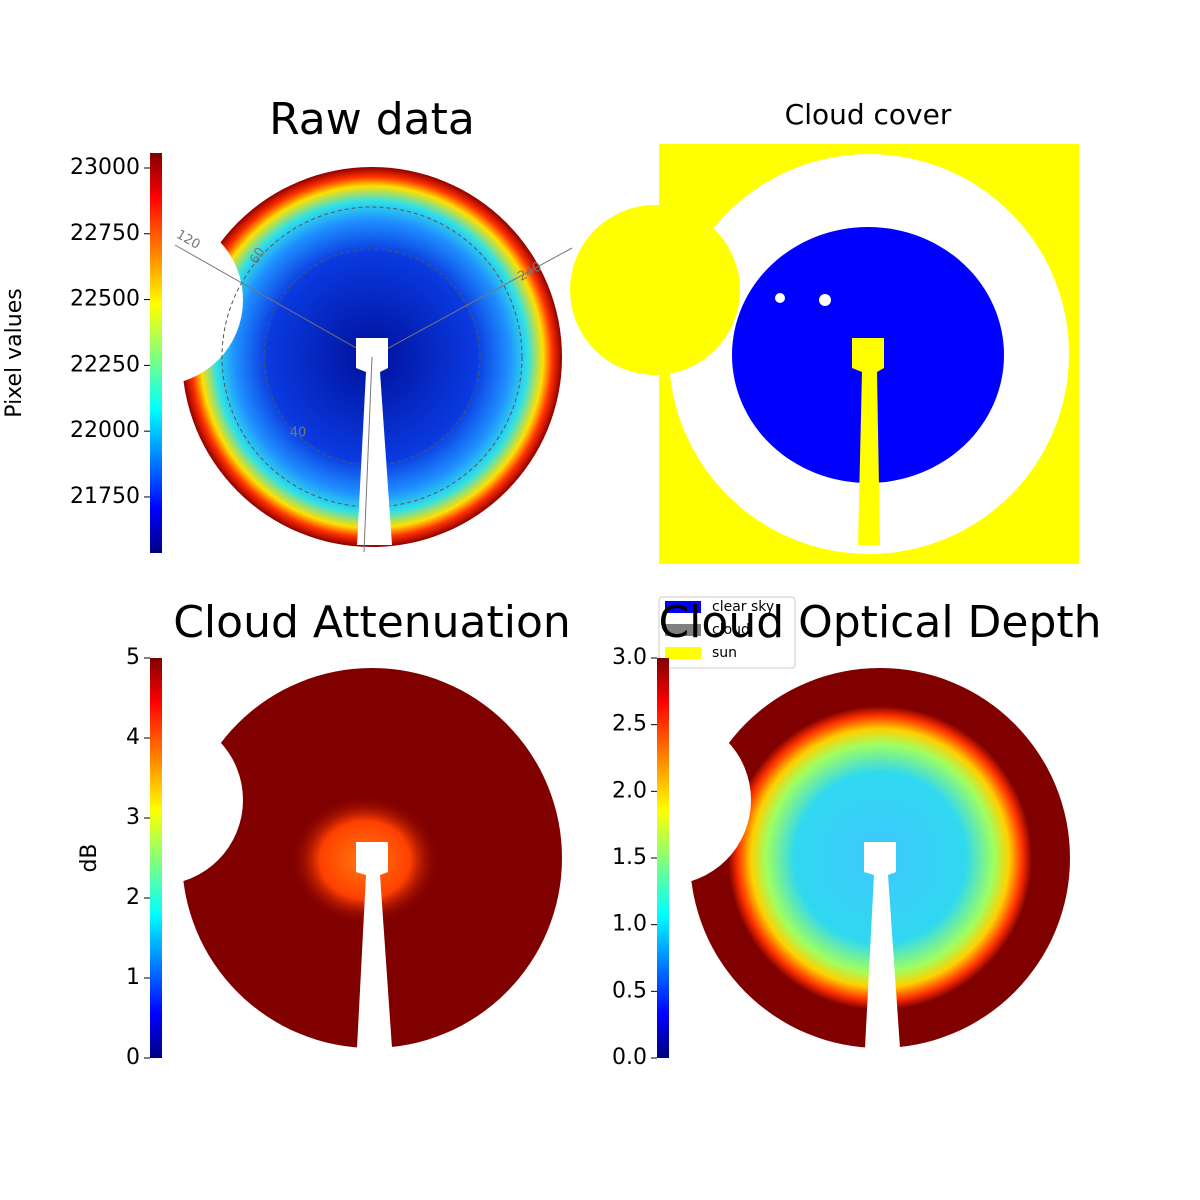 The height and width of the screenshot is (1200, 1200). What do you see at coordinates (372, 119) in the screenshot?
I see `panel-title: Raw data` at bounding box center [372, 119].